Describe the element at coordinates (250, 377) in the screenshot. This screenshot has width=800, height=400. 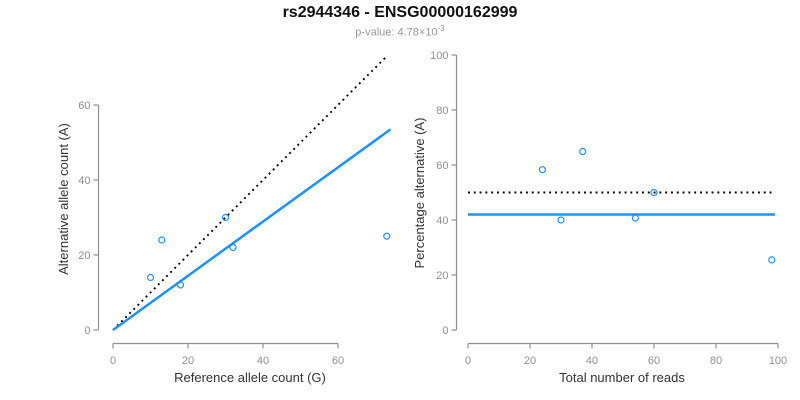
I see `x-axis-title: Reference allele count (G)` at that location.